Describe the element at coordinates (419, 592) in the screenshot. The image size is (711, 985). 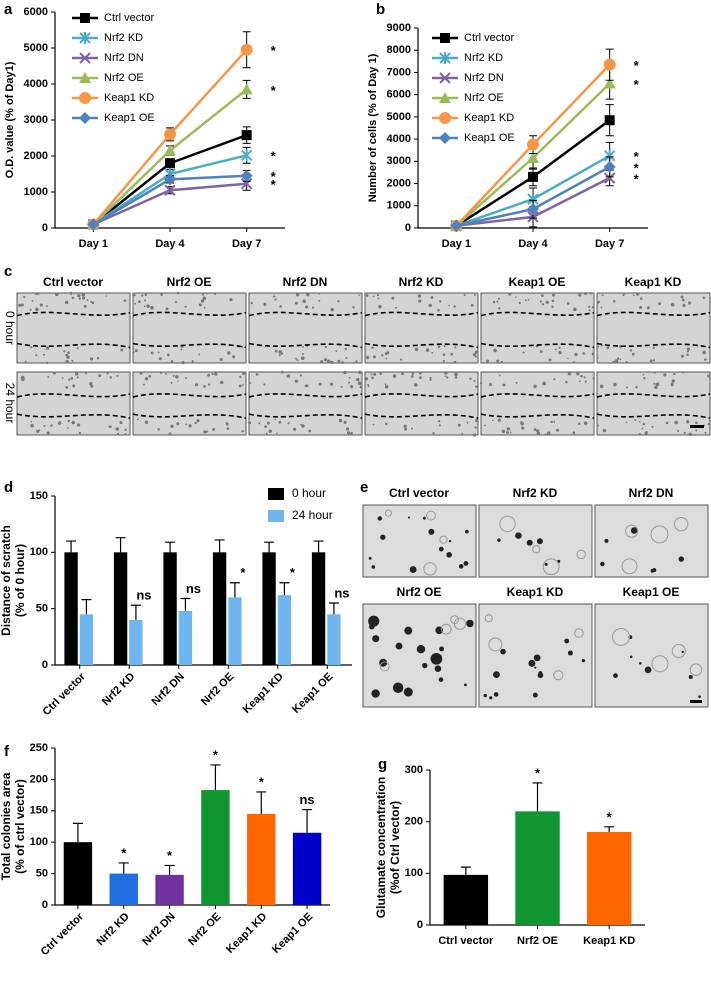
I see `image-label: Nrf2 OE` at that location.